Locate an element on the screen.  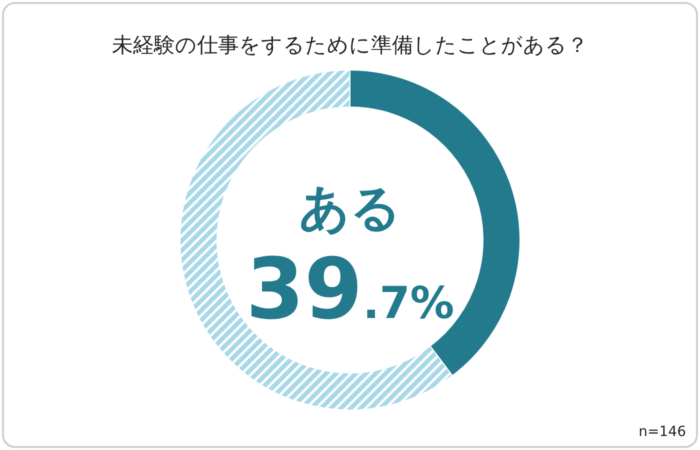
text: n=146 is located at coordinates (662, 432).